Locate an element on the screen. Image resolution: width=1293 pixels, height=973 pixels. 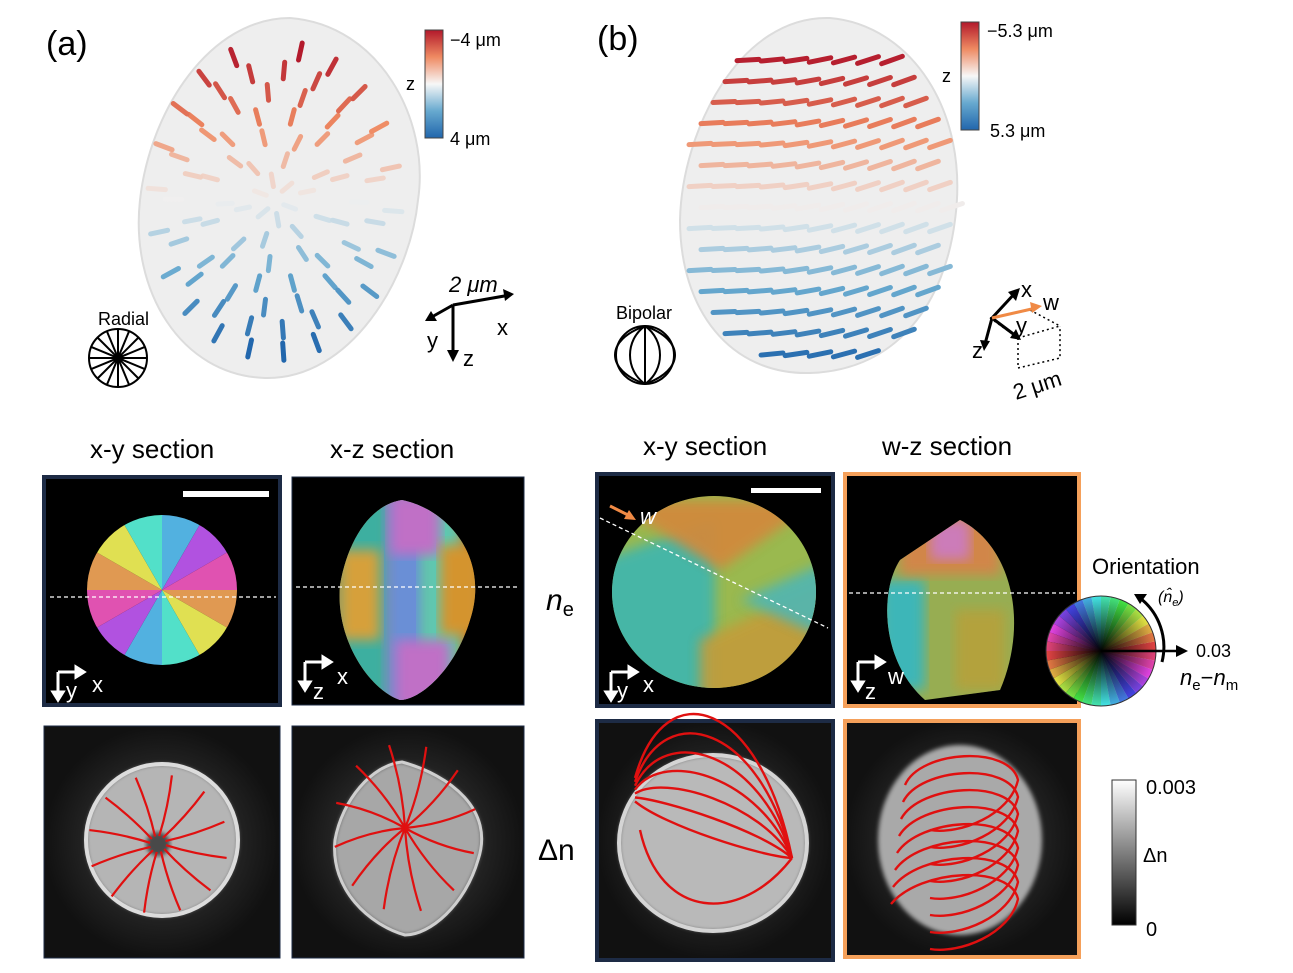
colorbar-b-bottom: 5.3 μm is located at coordinates (1017, 131).